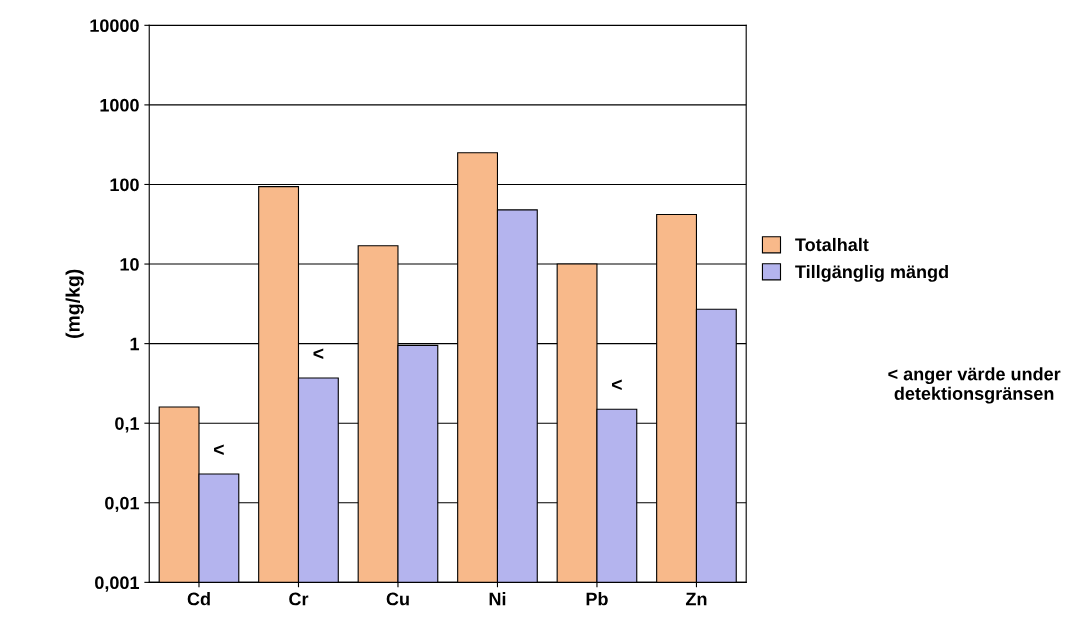  I want to click on text: < anger värde under detektionsgränsen, so click(974, 385).